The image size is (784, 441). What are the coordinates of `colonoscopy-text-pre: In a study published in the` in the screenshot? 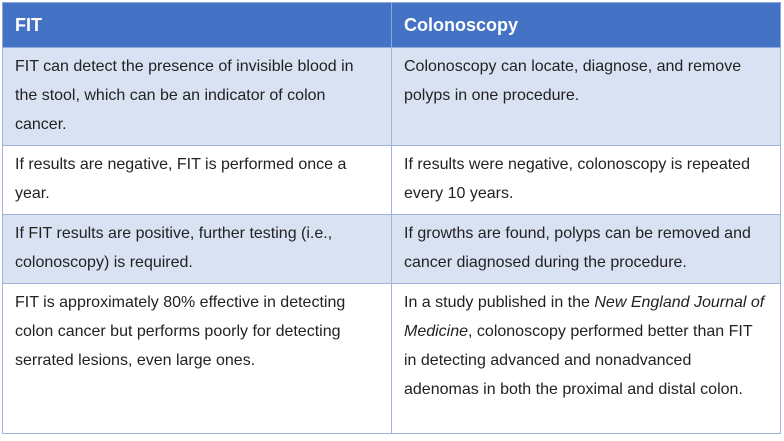 It's located at (499, 302).